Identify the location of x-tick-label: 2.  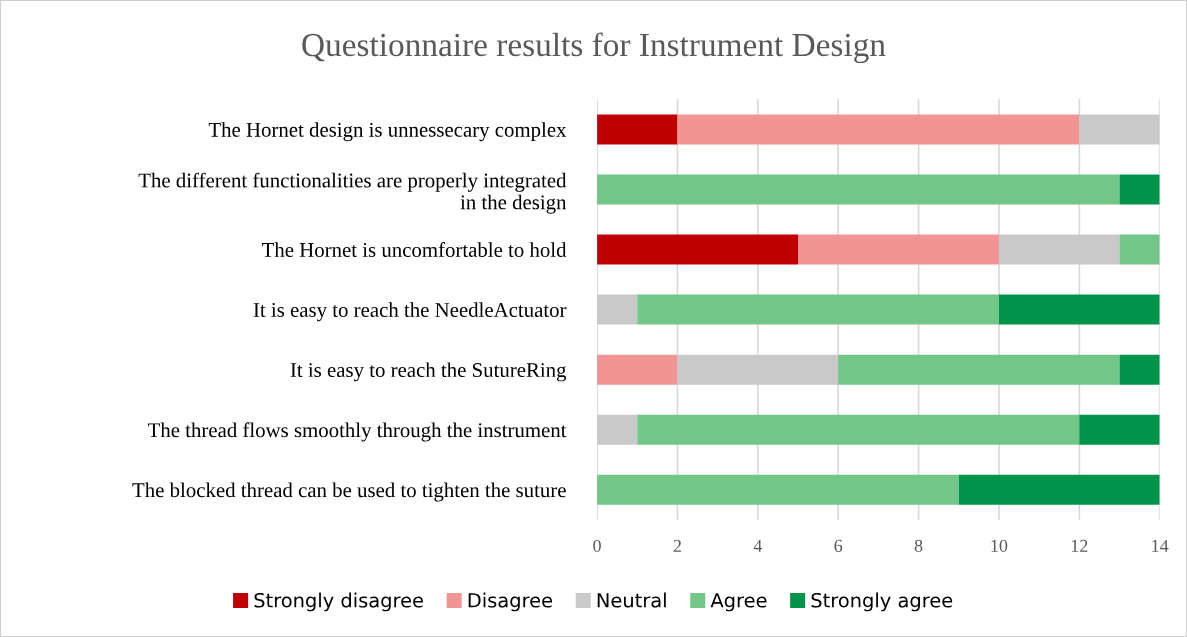
(677, 545).